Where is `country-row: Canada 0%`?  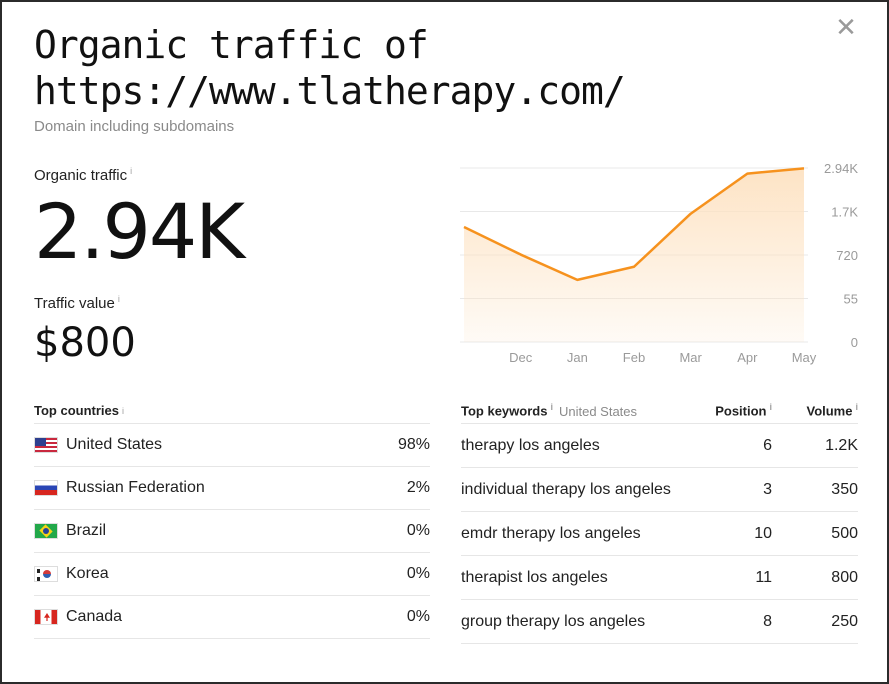 country-row: Canada 0% is located at coordinates (232, 617).